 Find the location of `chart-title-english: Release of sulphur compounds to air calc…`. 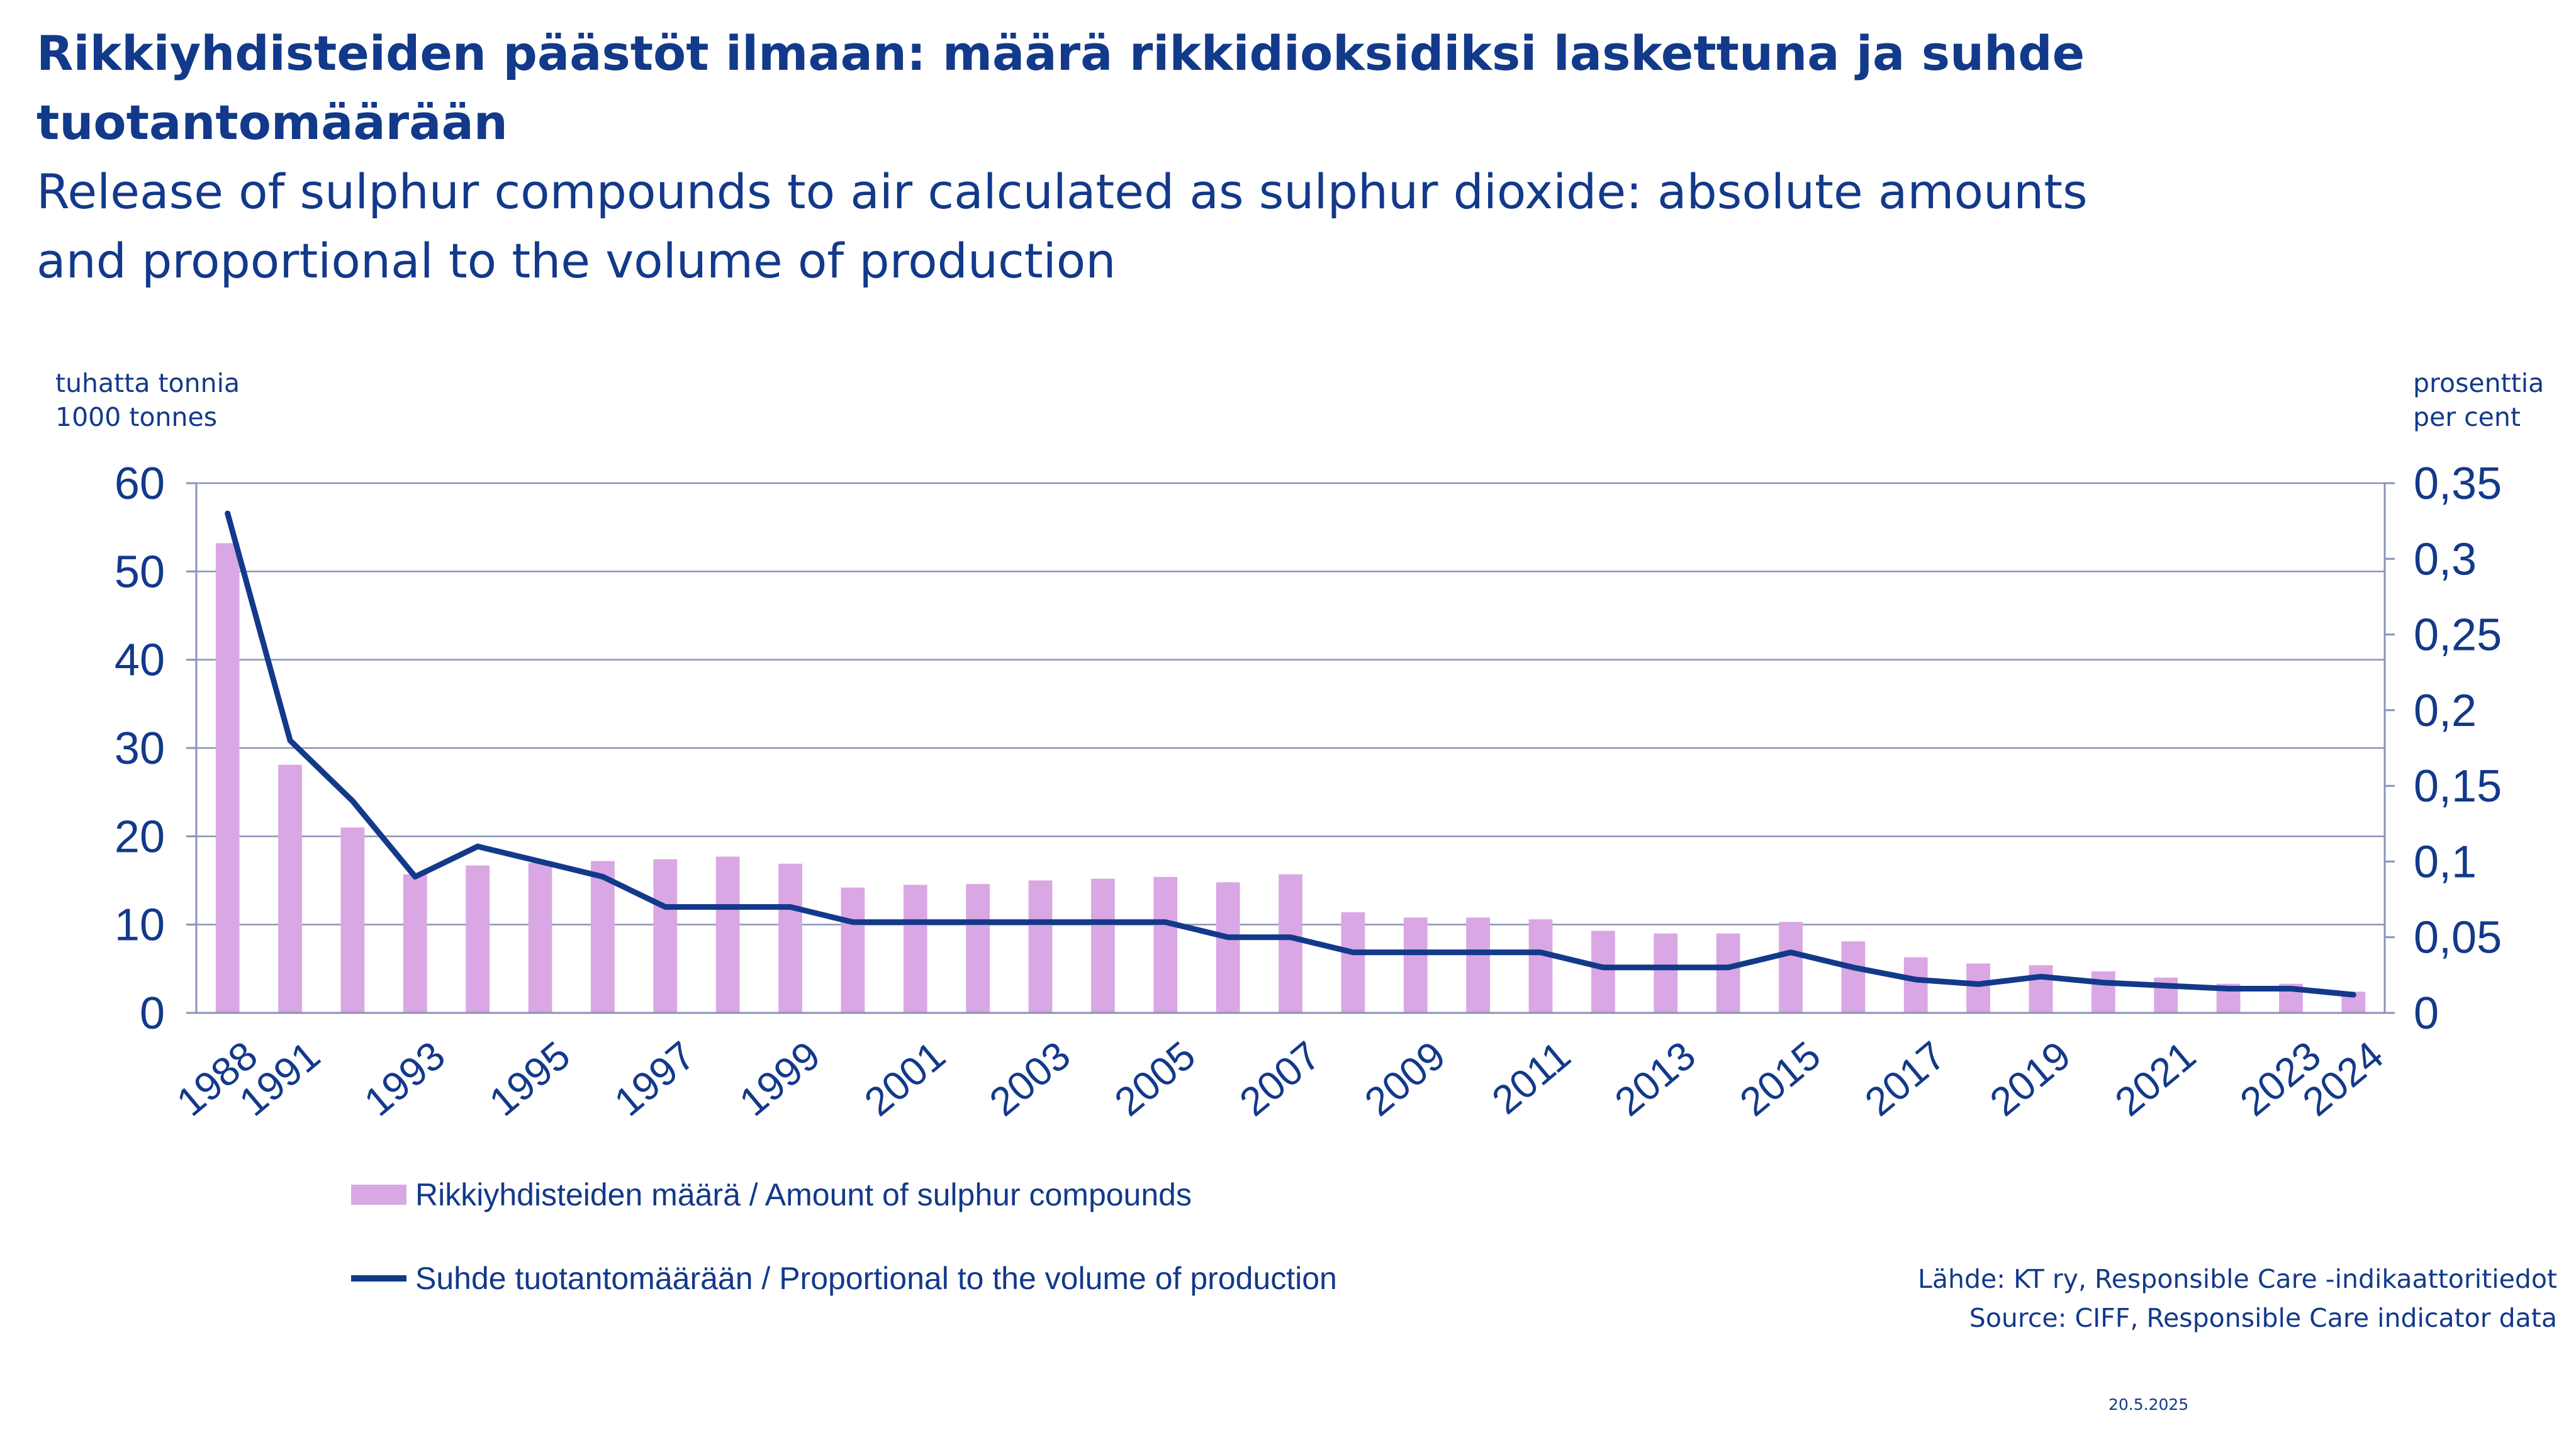

chart-title-english: Release of sulphur compounds to air calc… is located at coordinates (1062, 226).